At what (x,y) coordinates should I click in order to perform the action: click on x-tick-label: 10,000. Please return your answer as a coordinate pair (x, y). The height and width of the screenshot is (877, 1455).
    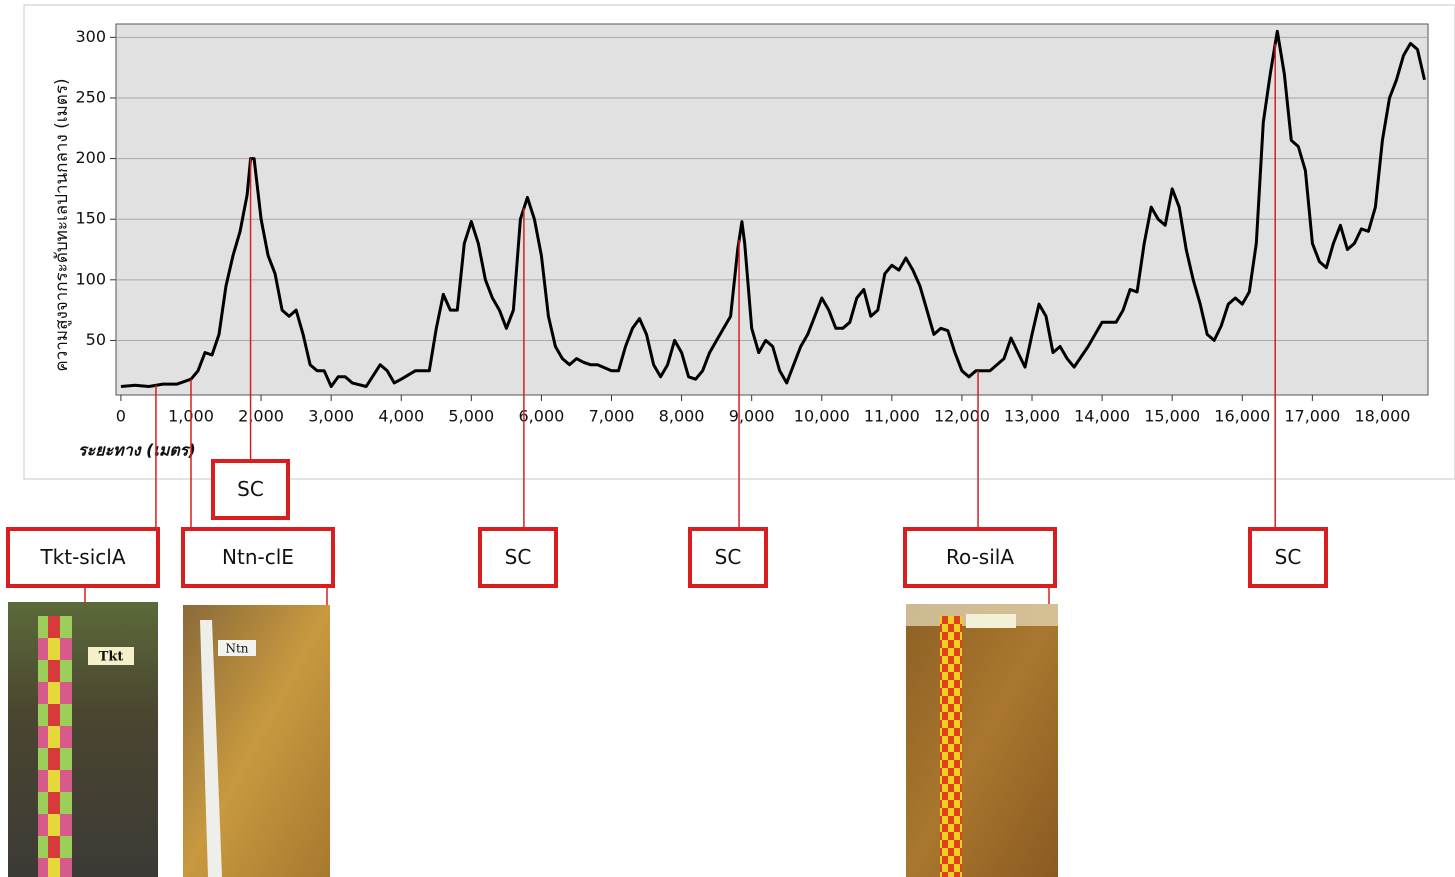
    Looking at the image, I should click on (822, 416).